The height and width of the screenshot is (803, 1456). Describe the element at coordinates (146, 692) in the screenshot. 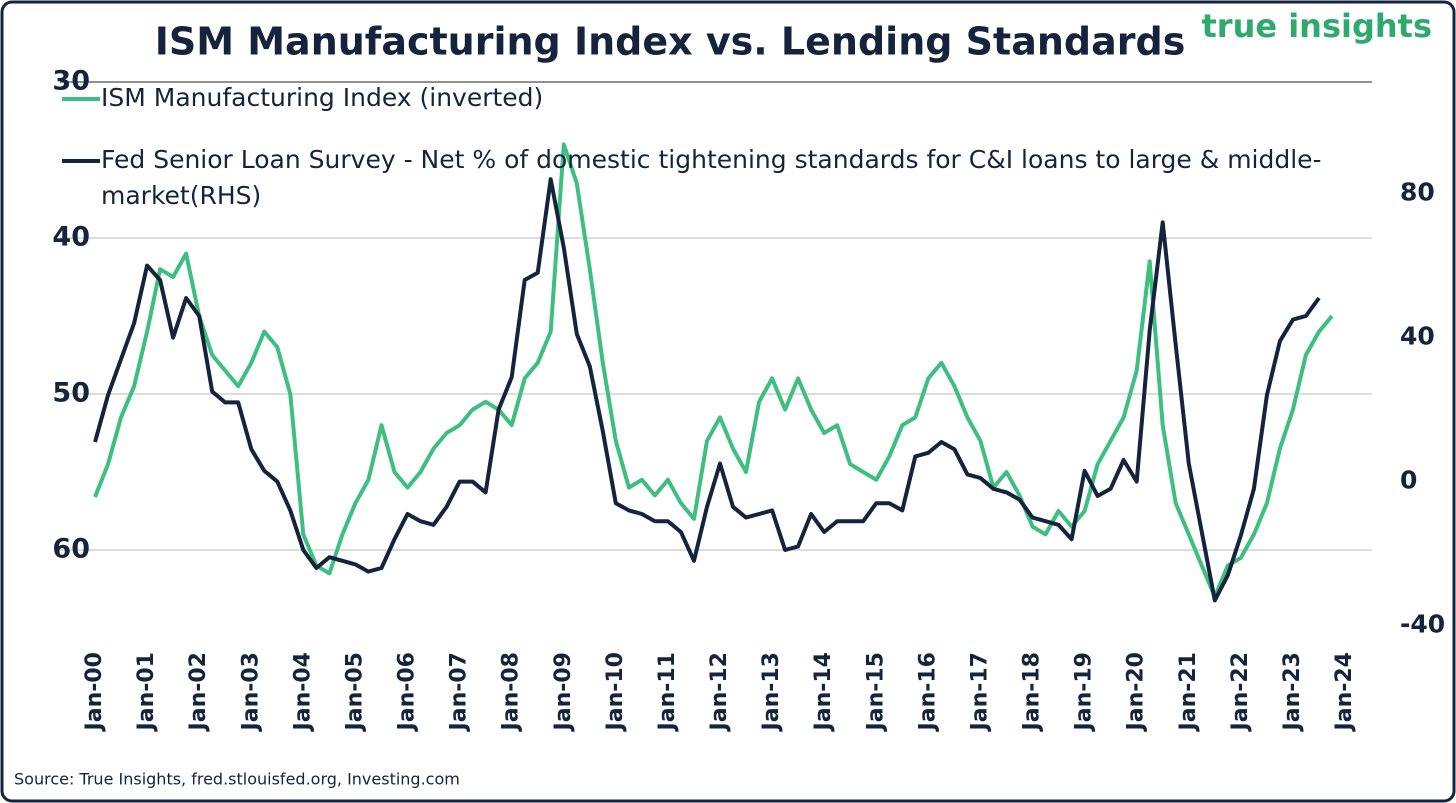

I see `x-tick-label: Jan-01` at that location.